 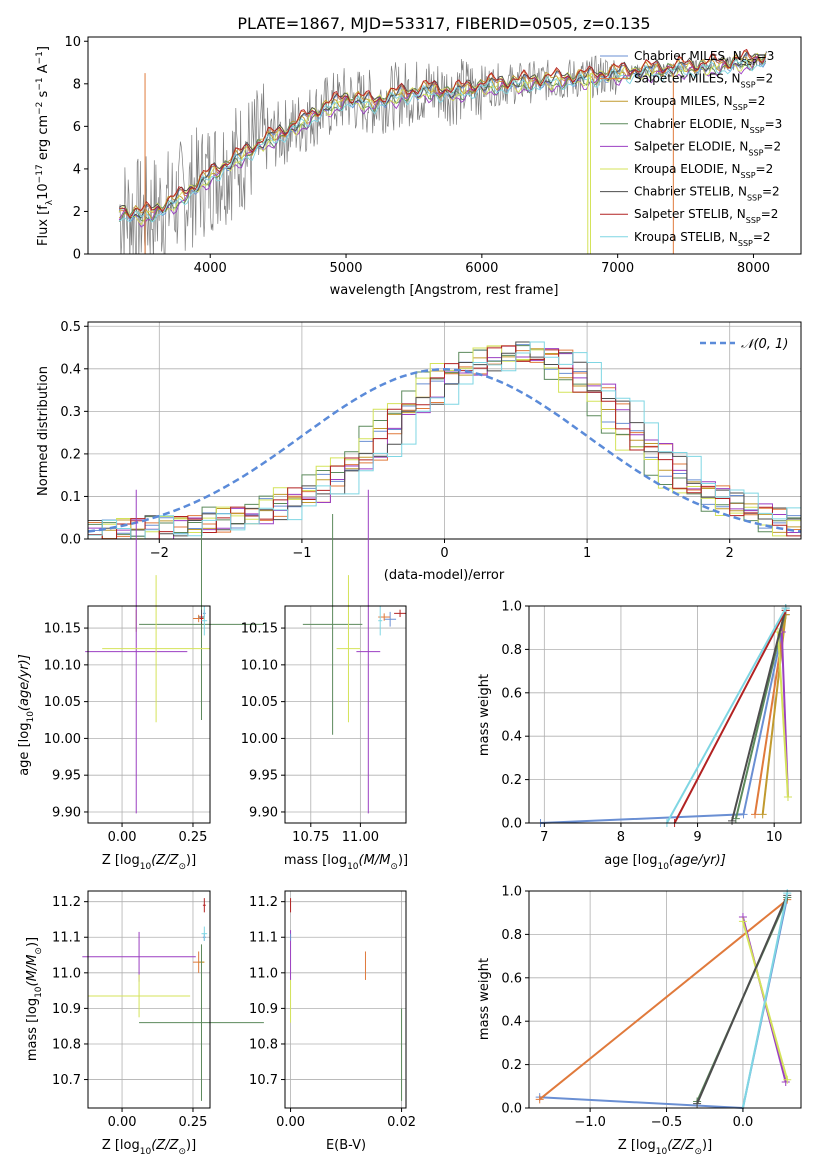 I want to click on x-tick-label: 6000, so click(x=481, y=268).